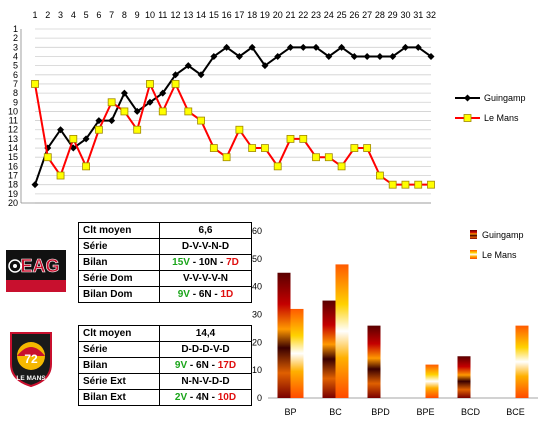 This screenshot has height=422, width=550. I want to click on stats-label: Bilan Ext, so click(119, 397).